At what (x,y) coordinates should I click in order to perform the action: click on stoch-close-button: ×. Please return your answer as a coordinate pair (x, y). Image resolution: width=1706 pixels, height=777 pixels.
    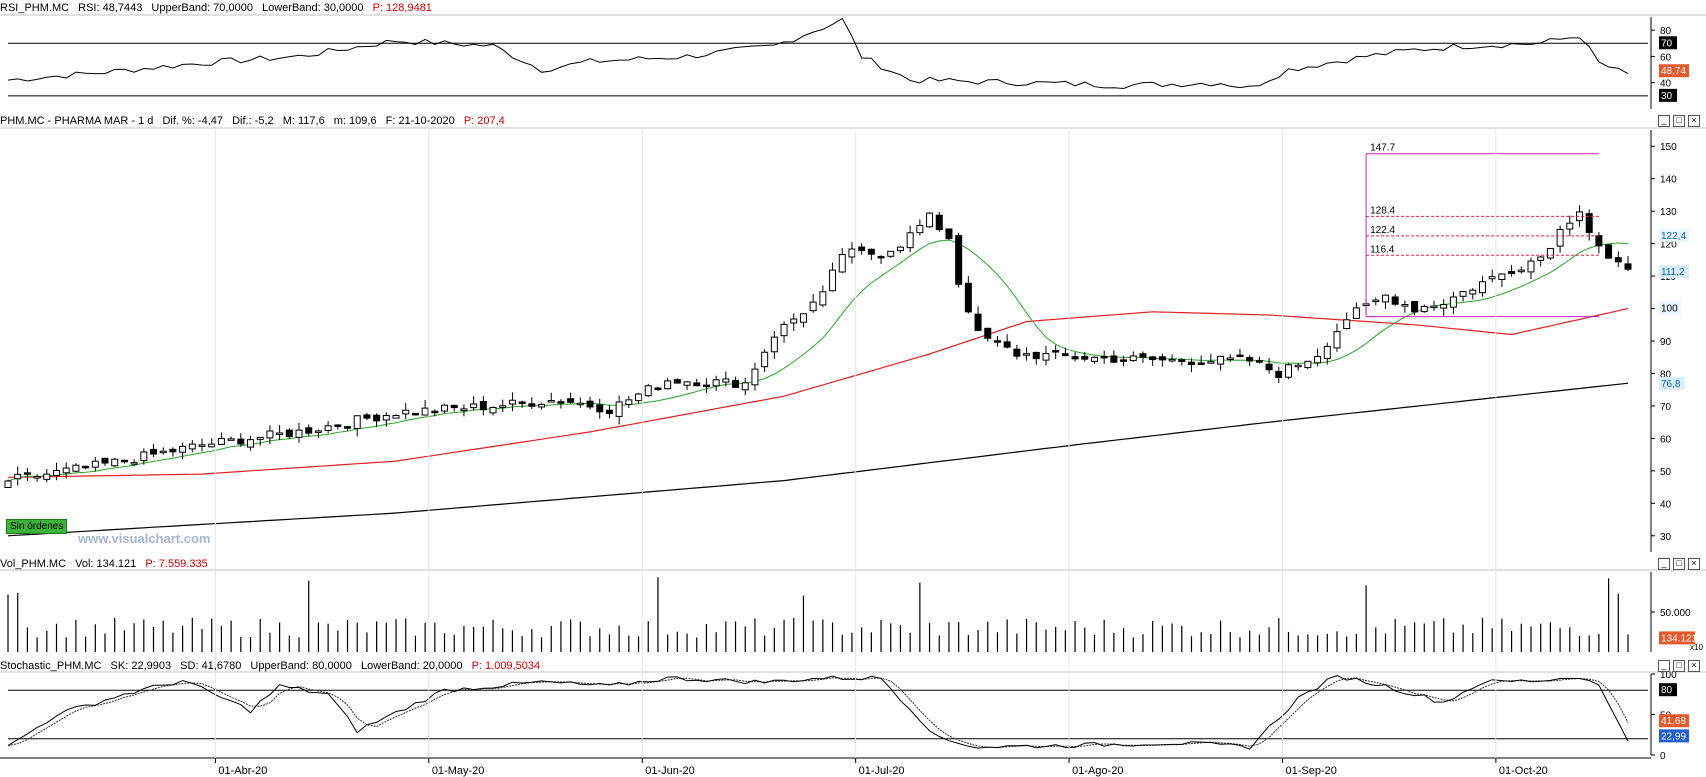
    Looking at the image, I should click on (1694, 666).